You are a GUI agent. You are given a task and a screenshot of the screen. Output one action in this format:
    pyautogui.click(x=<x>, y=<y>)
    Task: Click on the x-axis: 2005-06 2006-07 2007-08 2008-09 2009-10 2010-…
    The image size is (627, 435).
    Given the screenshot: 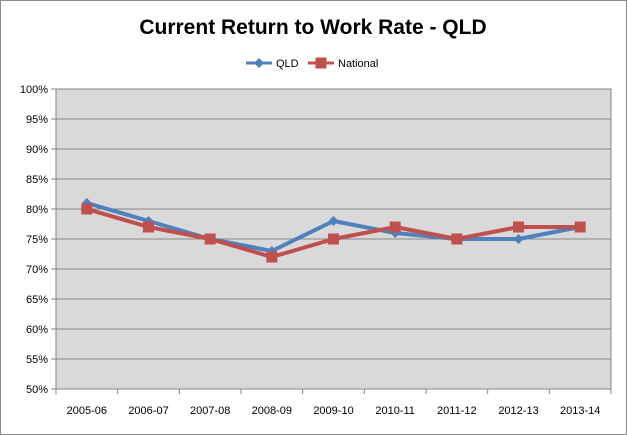 What is the action you would take?
    pyautogui.click(x=333, y=403)
    